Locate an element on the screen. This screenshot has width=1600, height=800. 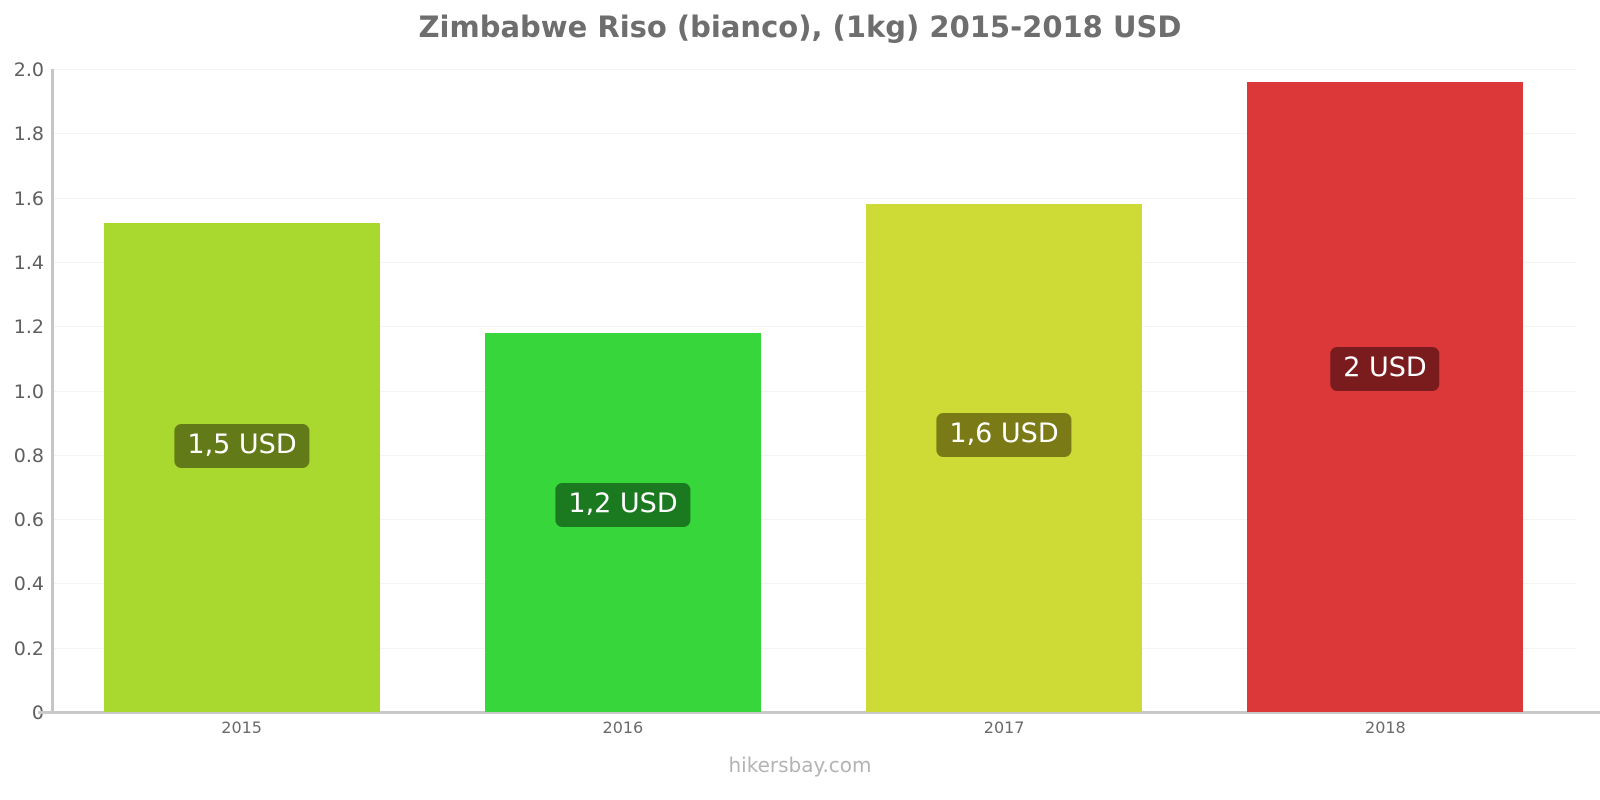
bar-value-label: 1,2 USD is located at coordinates (623, 505).